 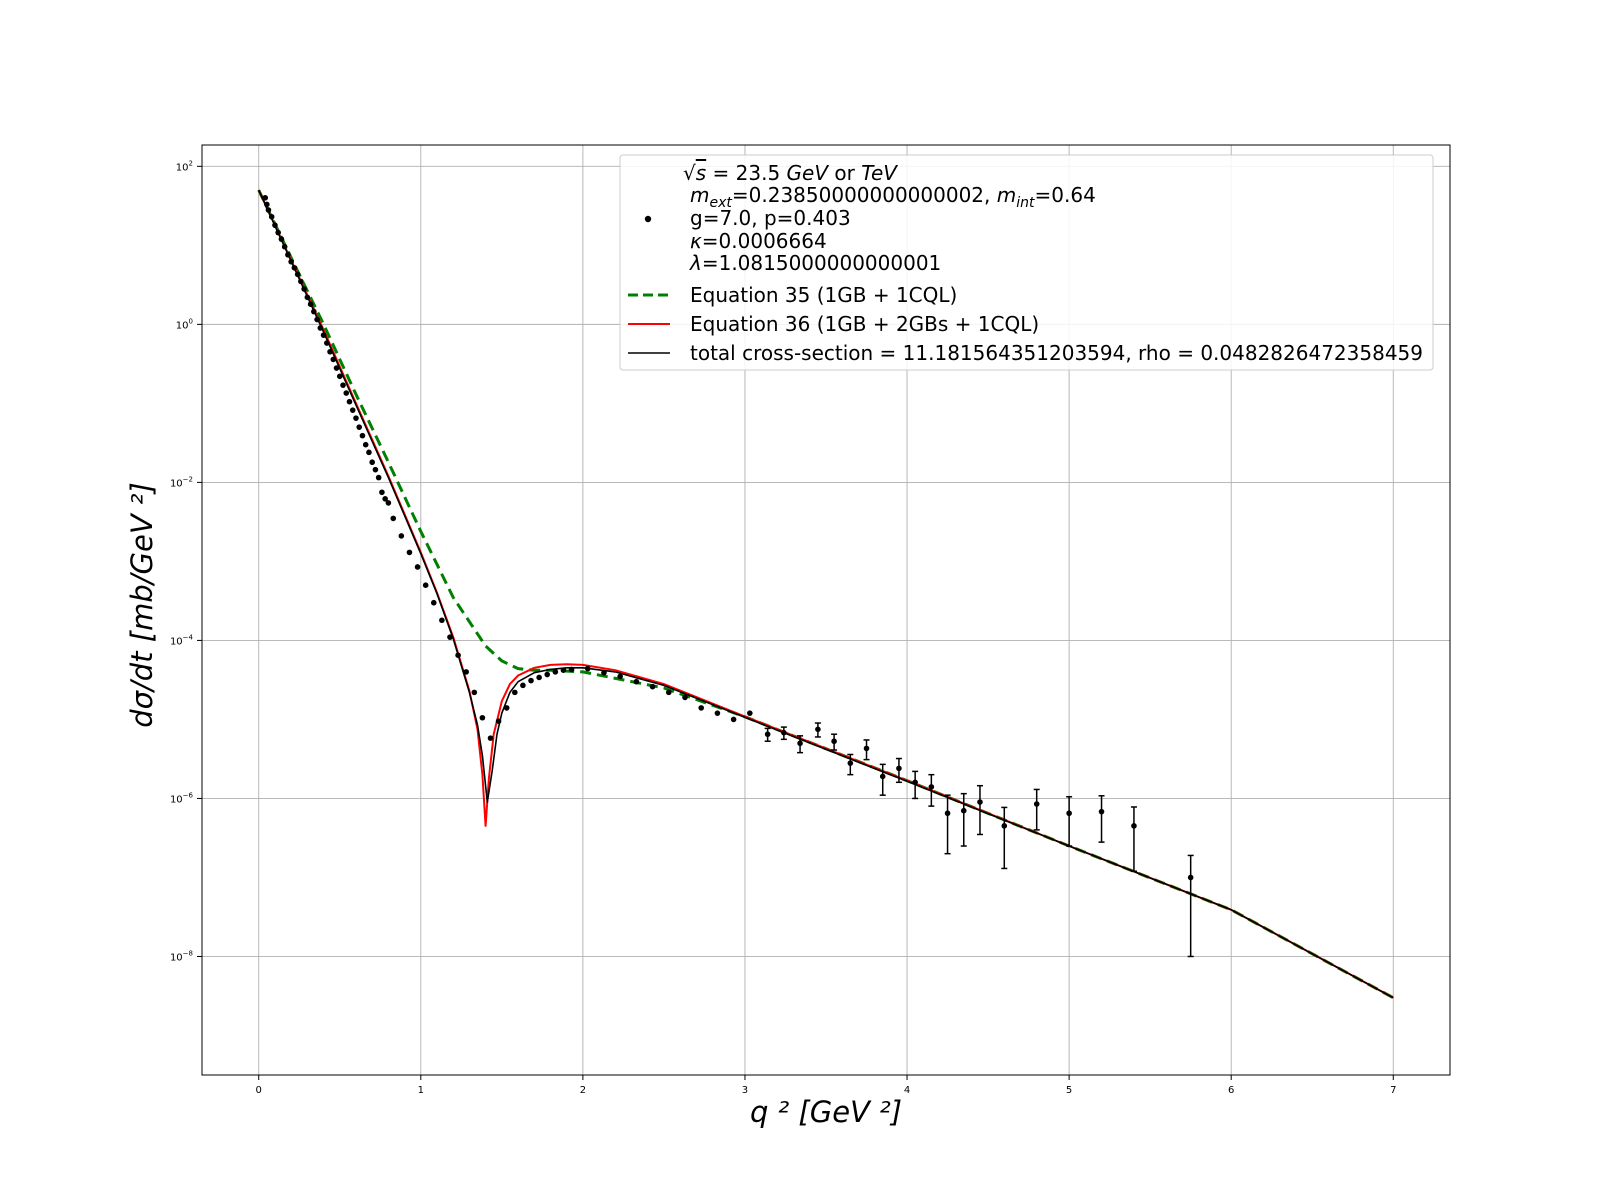 I want to click on legend-data-line-1: √s = 23.5 GeV or TeV, so click(x=790, y=173).